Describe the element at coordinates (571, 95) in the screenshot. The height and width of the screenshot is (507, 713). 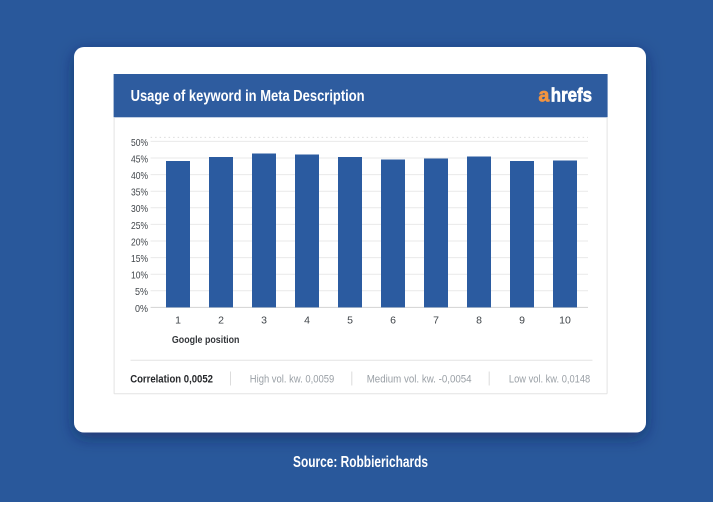
I see `svg-text: hrefs` at that location.